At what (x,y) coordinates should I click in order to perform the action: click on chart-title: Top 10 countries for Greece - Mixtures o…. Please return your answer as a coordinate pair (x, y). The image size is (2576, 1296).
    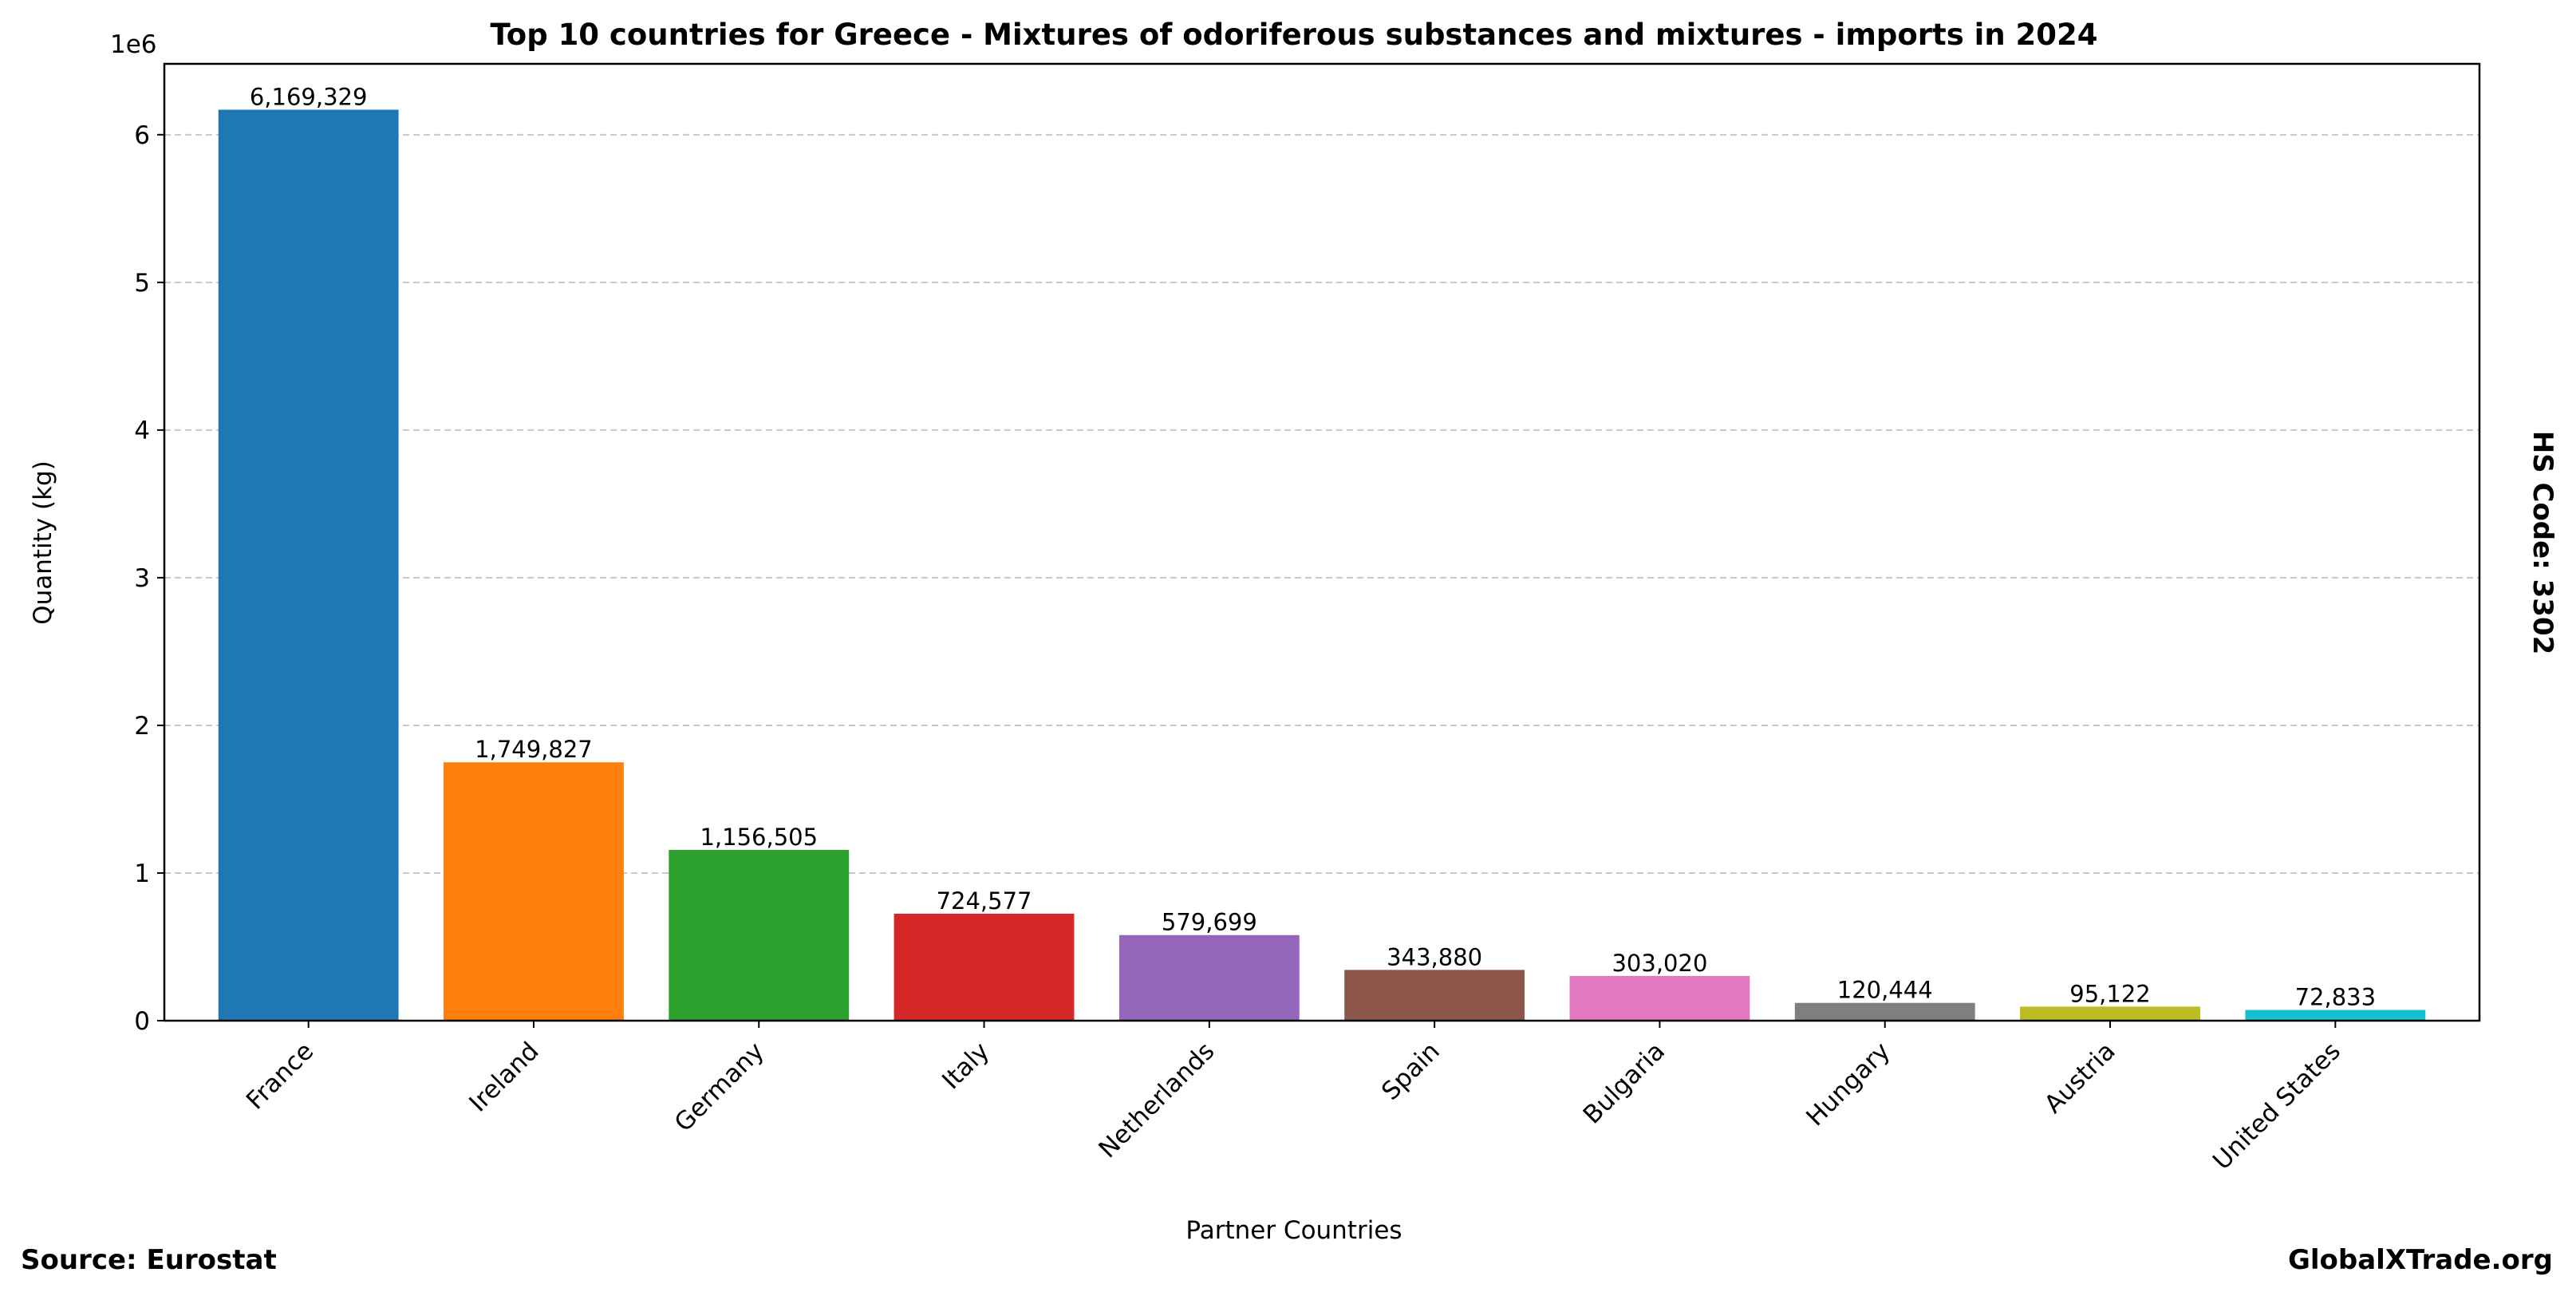
    Looking at the image, I should click on (1293, 35).